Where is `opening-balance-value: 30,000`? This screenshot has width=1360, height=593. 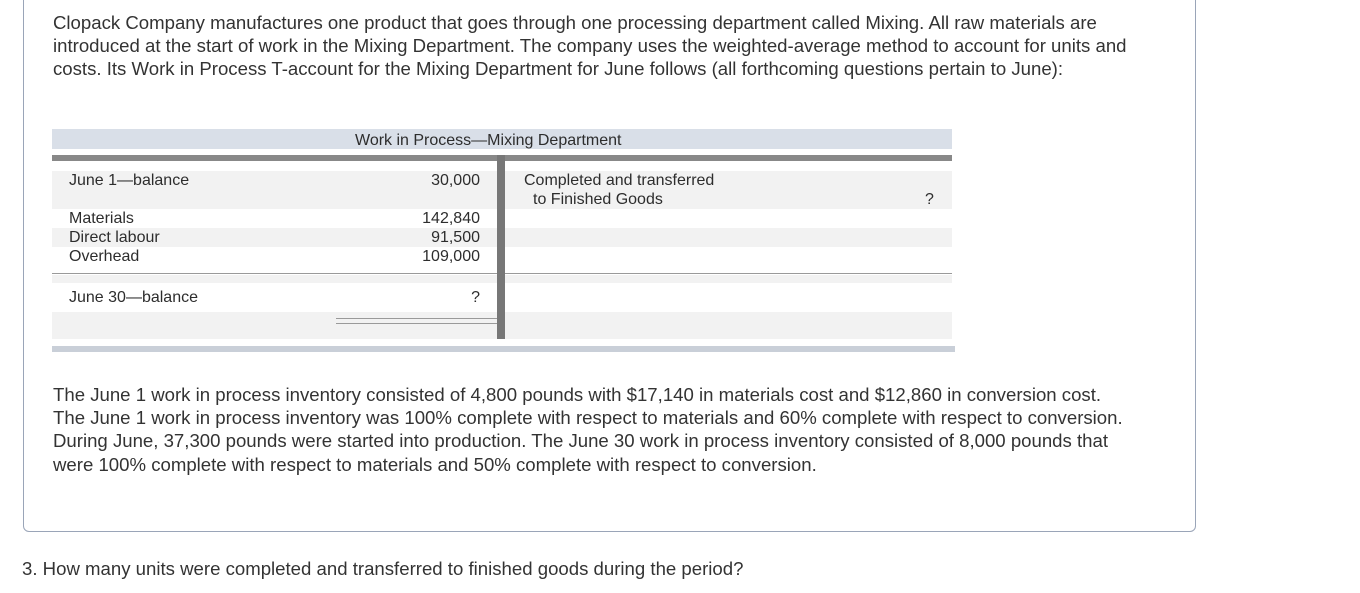 opening-balance-value: 30,000 is located at coordinates (455, 180).